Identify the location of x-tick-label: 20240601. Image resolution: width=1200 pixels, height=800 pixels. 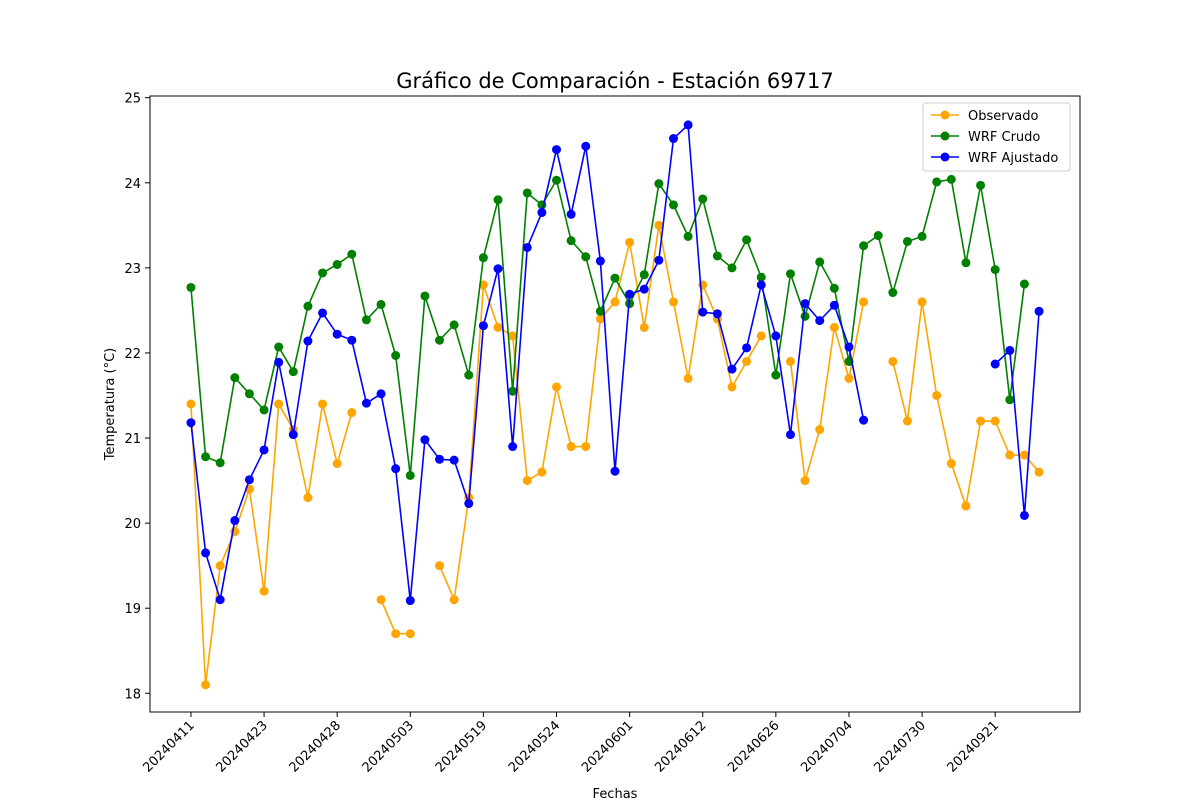
(607, 746).